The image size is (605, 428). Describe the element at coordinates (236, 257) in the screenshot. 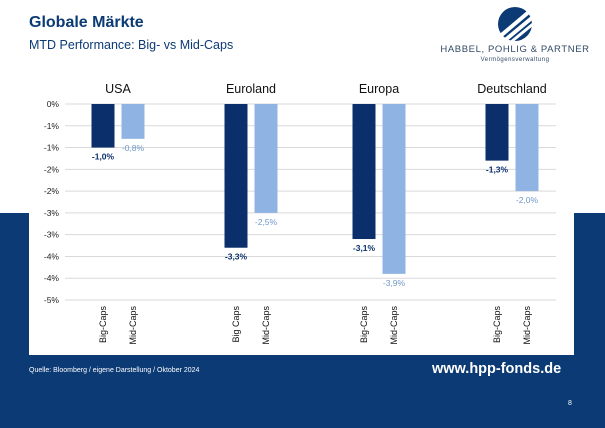

I see `data-label: -3,3%` at that location.